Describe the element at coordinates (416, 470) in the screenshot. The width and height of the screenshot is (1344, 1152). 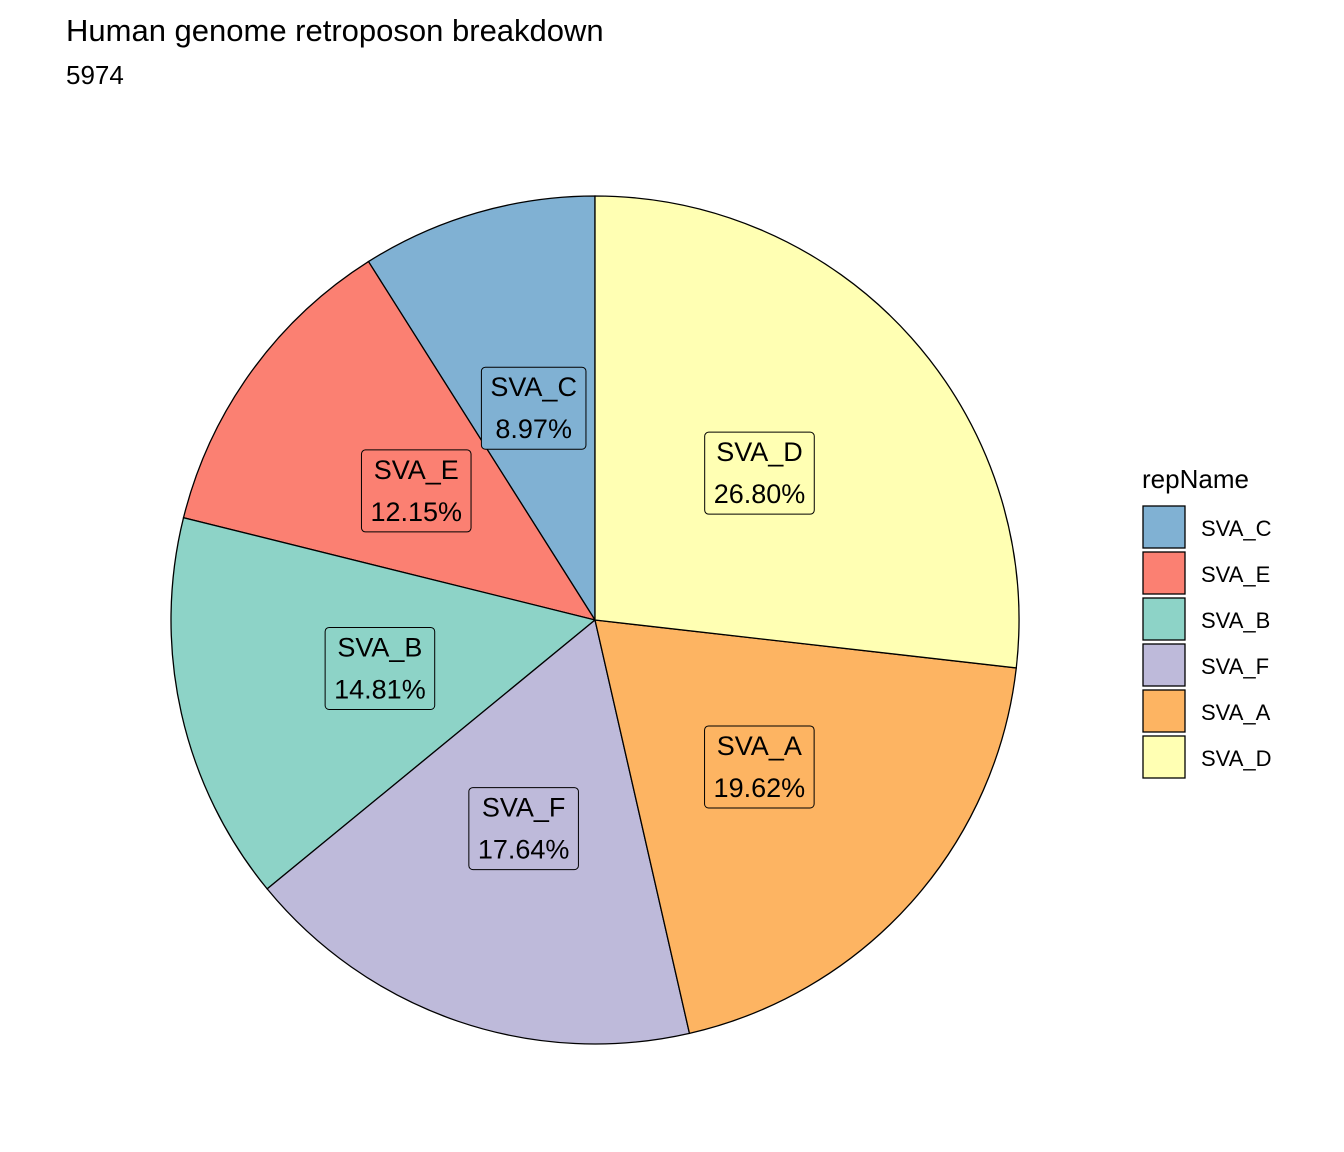
I see `slice-label-name: SVA_E` at that location.